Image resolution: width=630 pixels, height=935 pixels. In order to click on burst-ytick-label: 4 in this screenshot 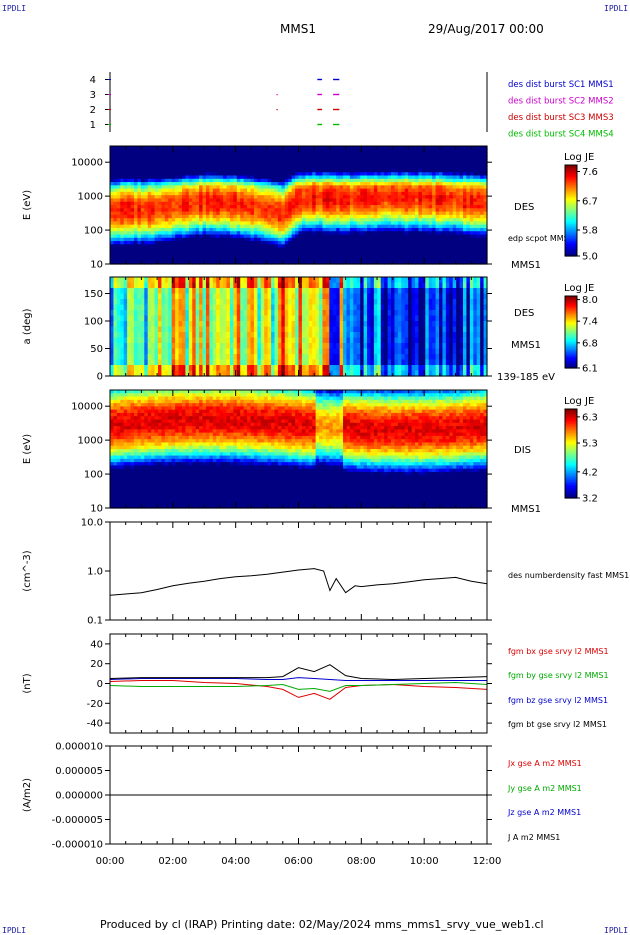, I will do `click(93, 80)`.